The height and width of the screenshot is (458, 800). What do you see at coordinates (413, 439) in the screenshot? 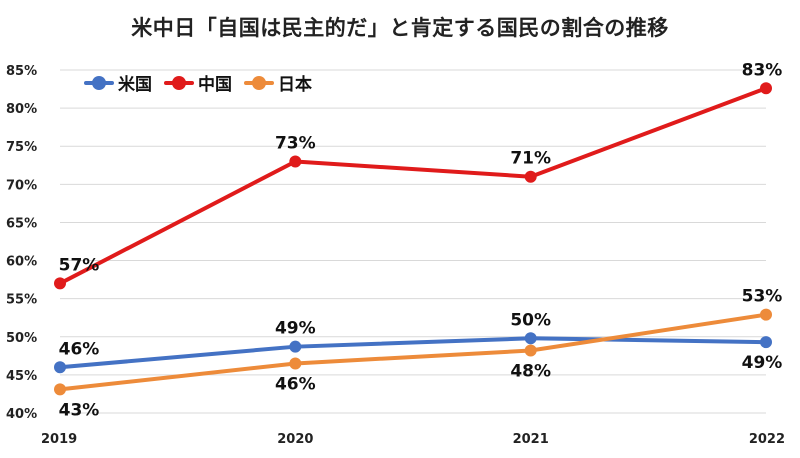
I see `x-axis-ticks: 2019 2020 2021 2022` at bounding box center [413, 439].